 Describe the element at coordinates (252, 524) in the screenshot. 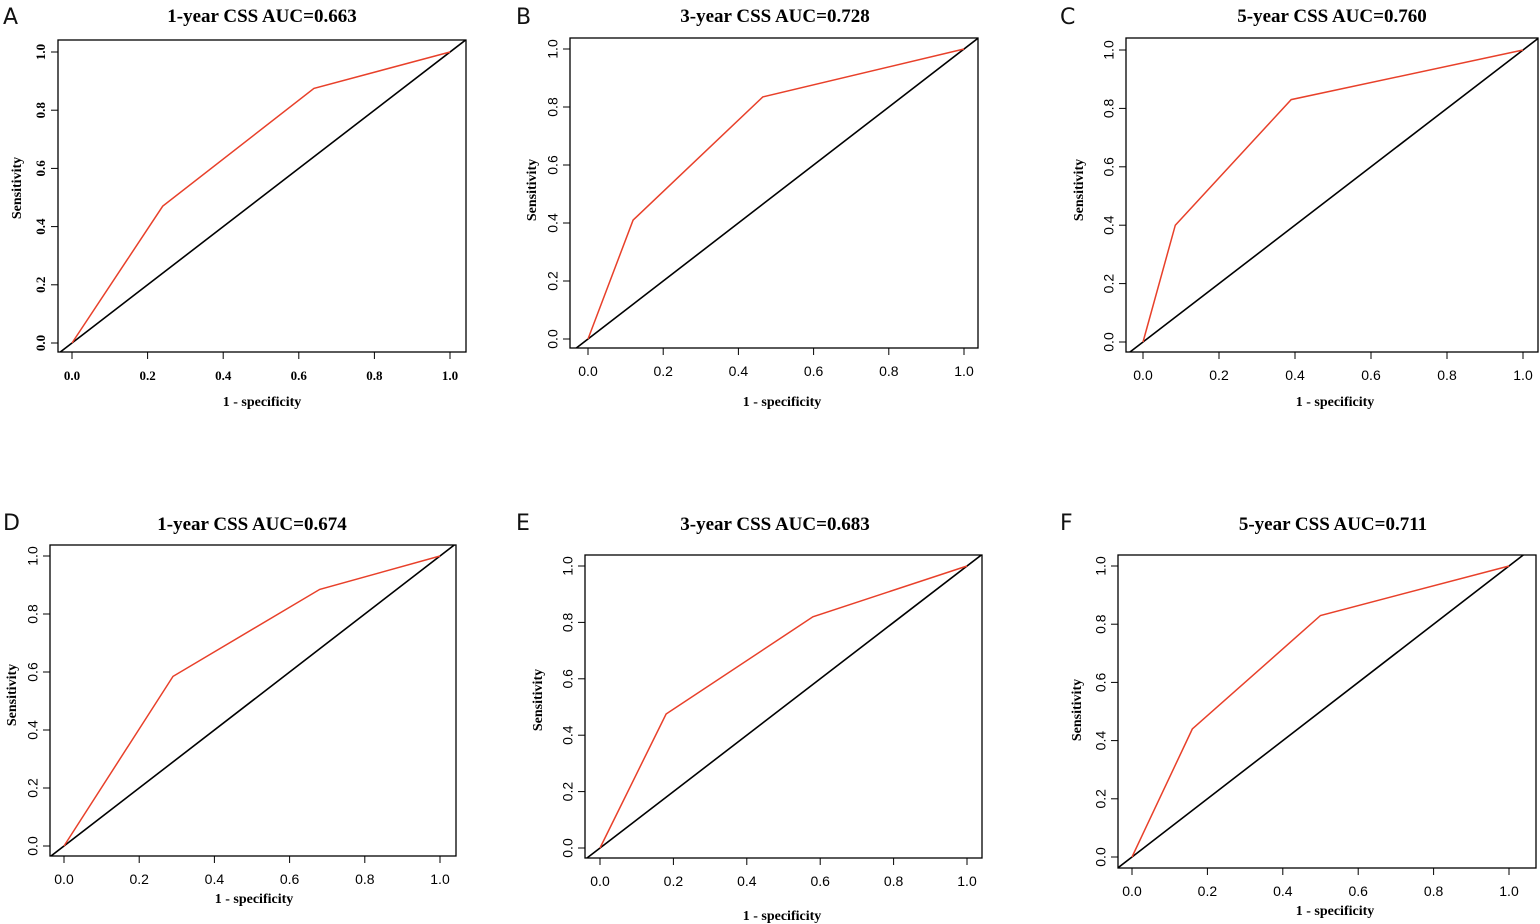

I see `chart-title: 1-year CSS AUC=0.674` at that location.